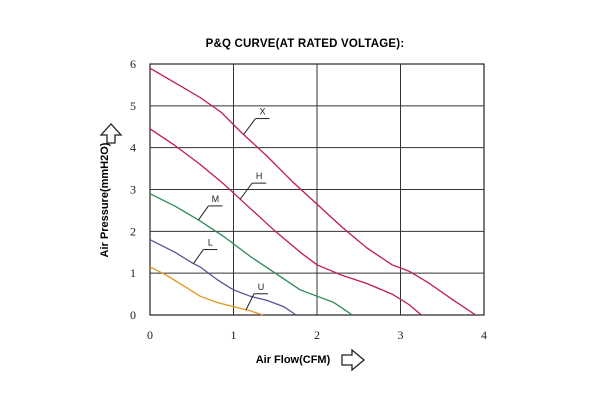 The image size is (600, 400). I want to click on y-tick-label: 3, so click(133, 190).